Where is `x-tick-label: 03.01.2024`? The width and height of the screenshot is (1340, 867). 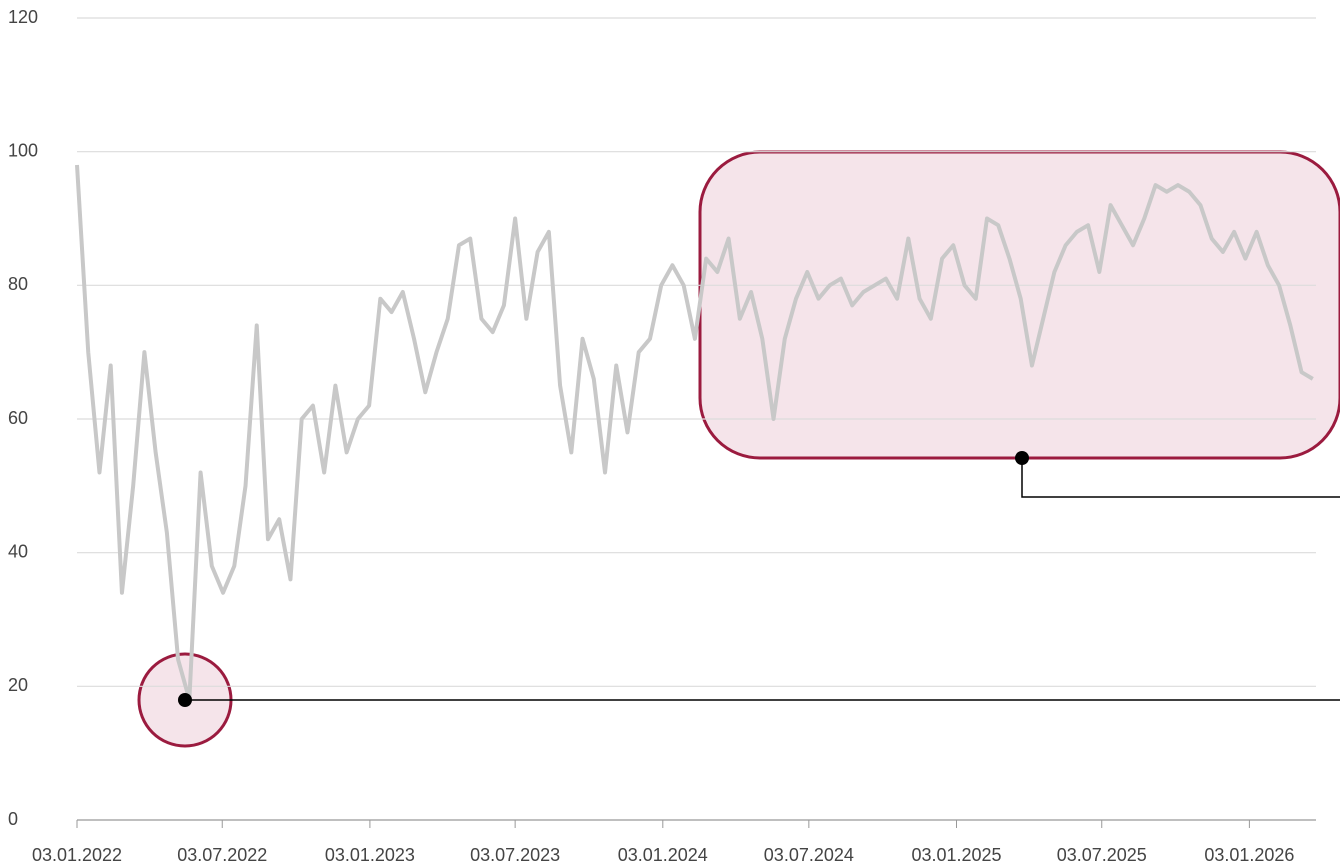 x-tick-label: 03.01.2024 is located at coordinates (663, 855).